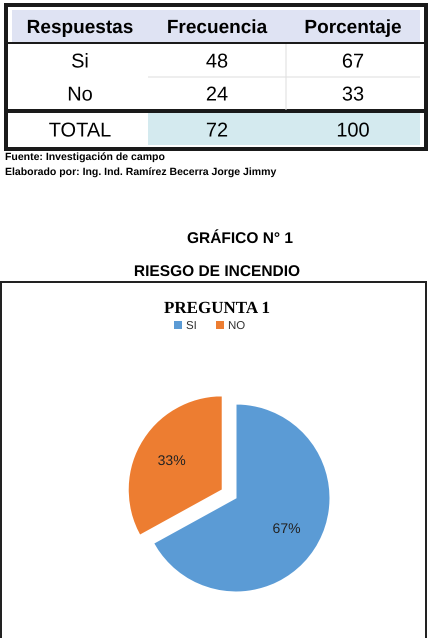 The width and height of the screenshot is (431, 638). Describe the element at coordinates (85, 157) in the screenshot. I see `source-note: Fuente: Investigación de campo` at that location.